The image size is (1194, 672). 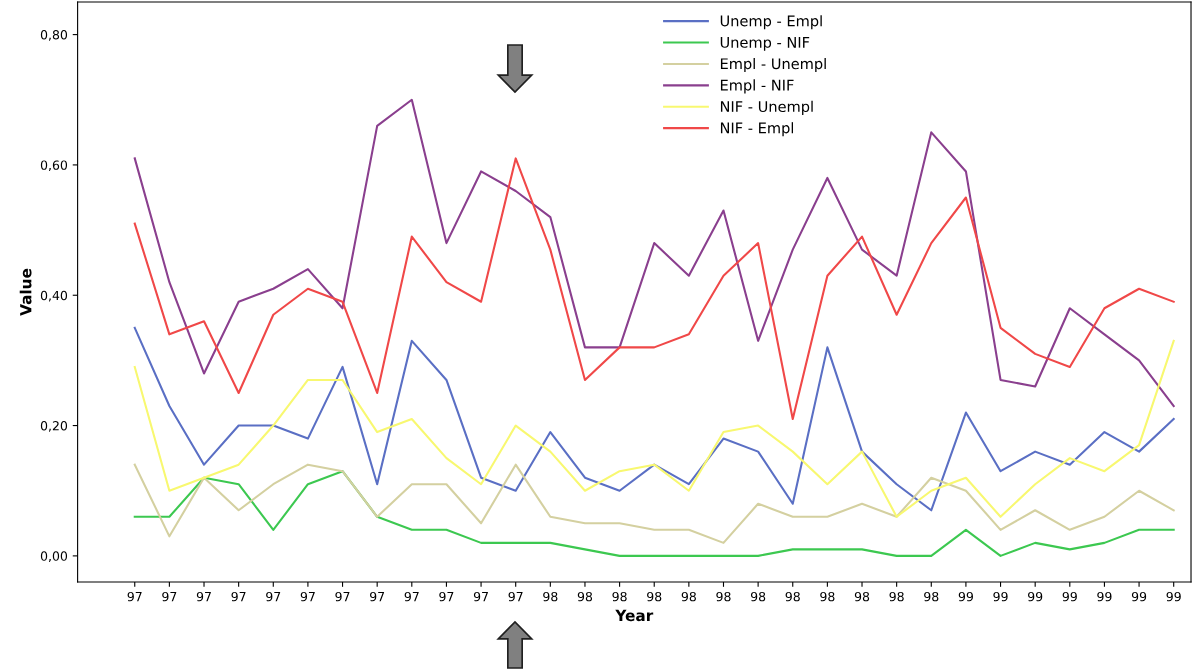 I want to click on y-axis-title: Value, so click(x=25, y=292).